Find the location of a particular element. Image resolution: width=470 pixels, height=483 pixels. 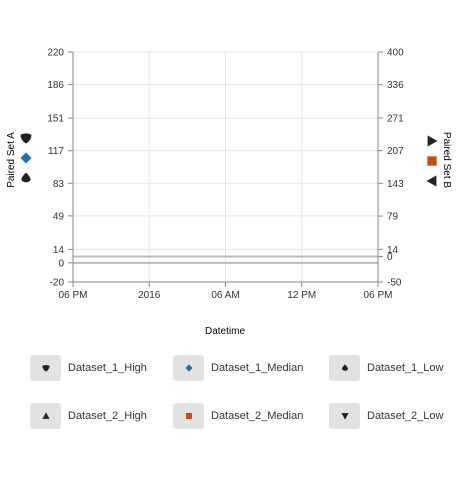

left-tick-label: 117 is located at coordinates (56, 151).